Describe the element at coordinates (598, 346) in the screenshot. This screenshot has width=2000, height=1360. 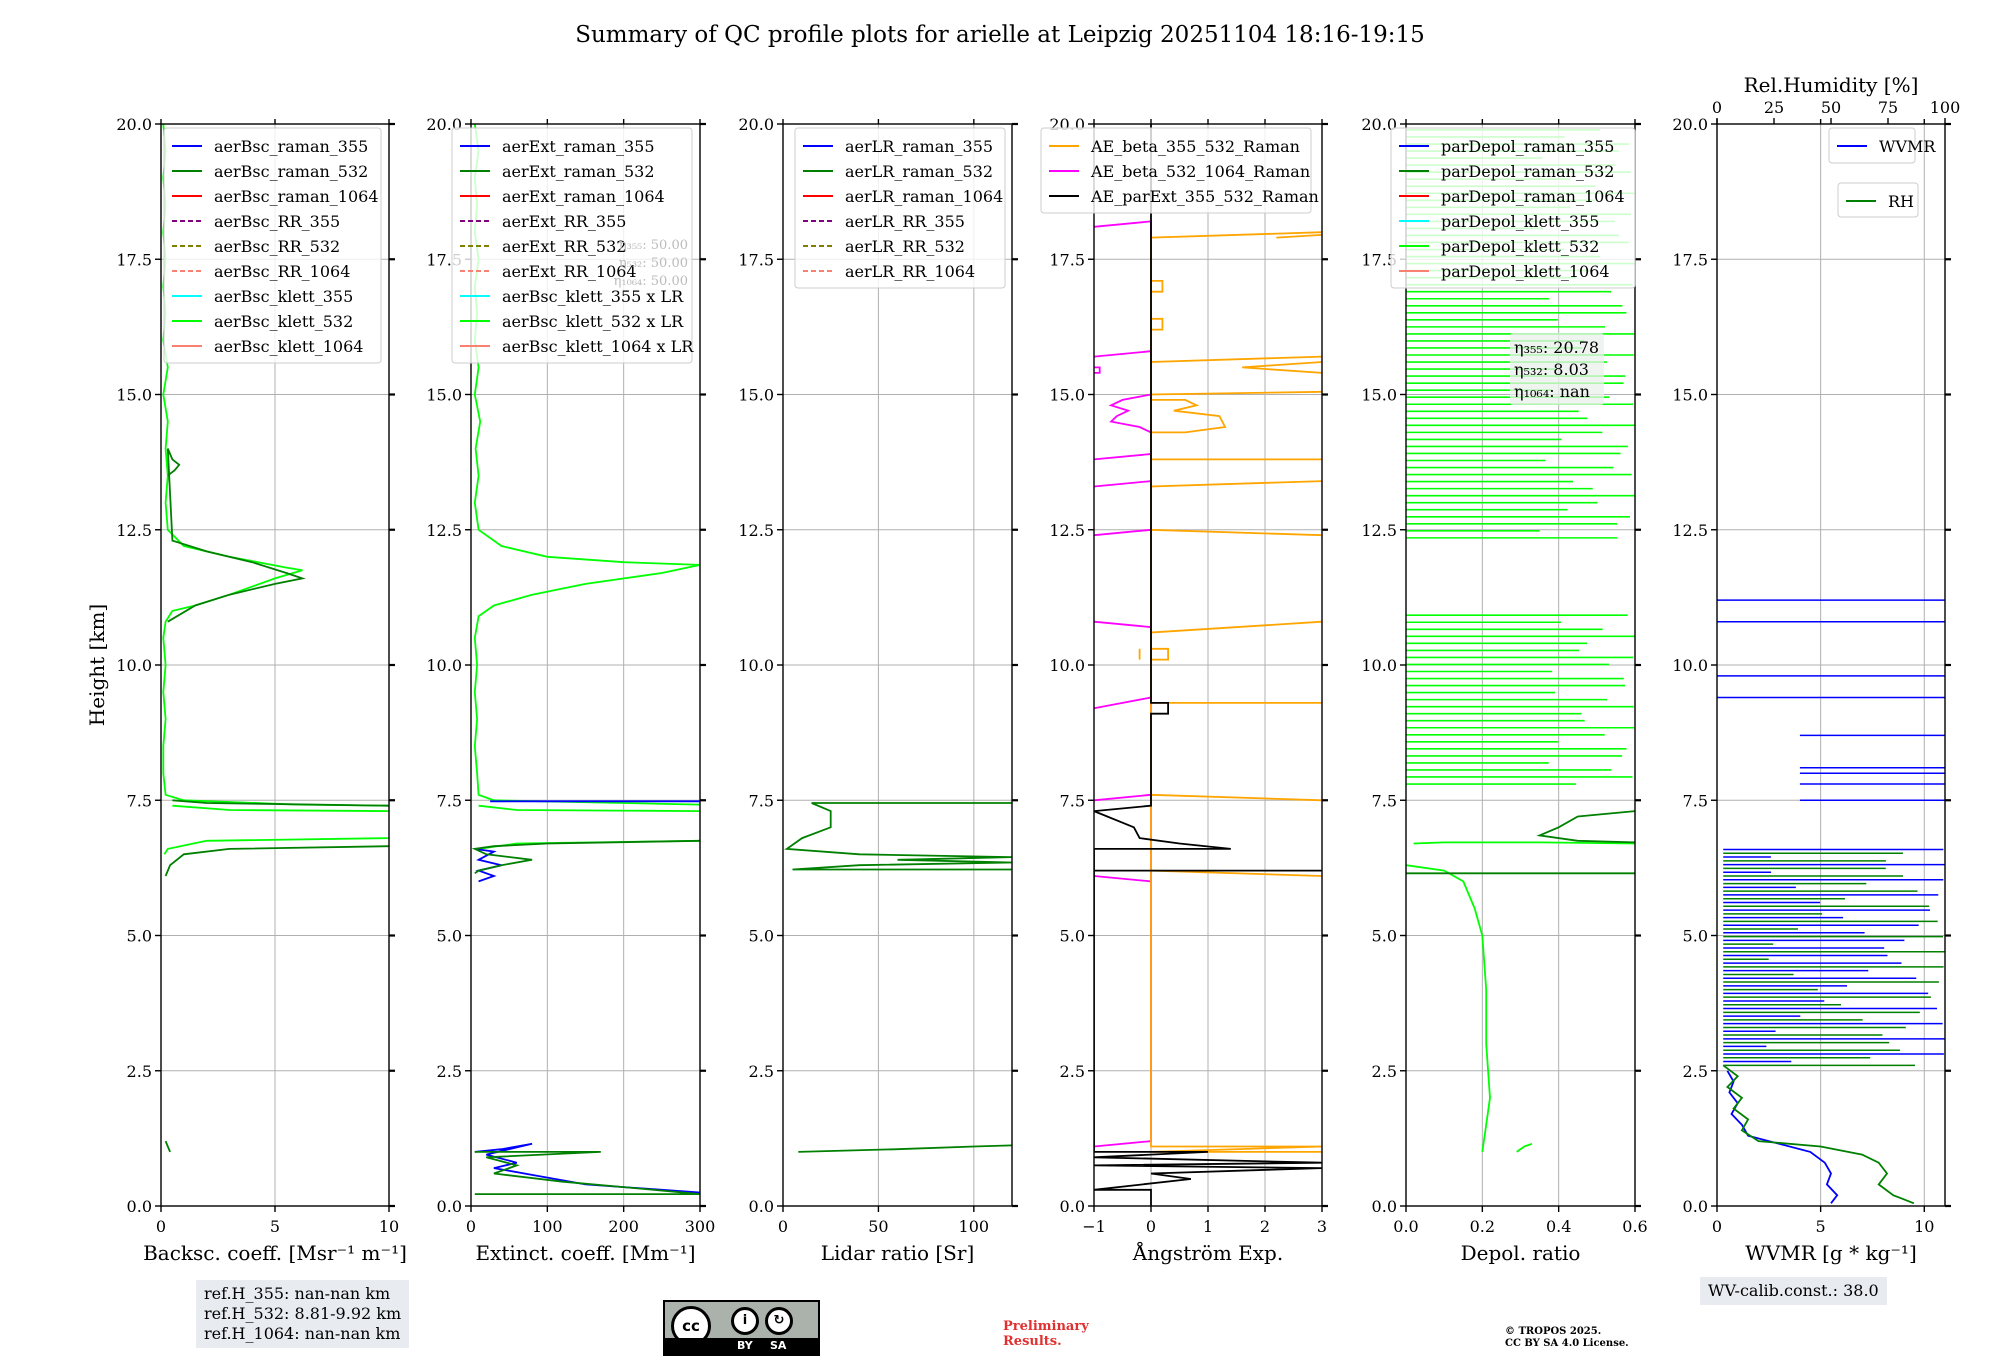
I see `legend-label: aerBsc_klett_1064 x LR` at that location.